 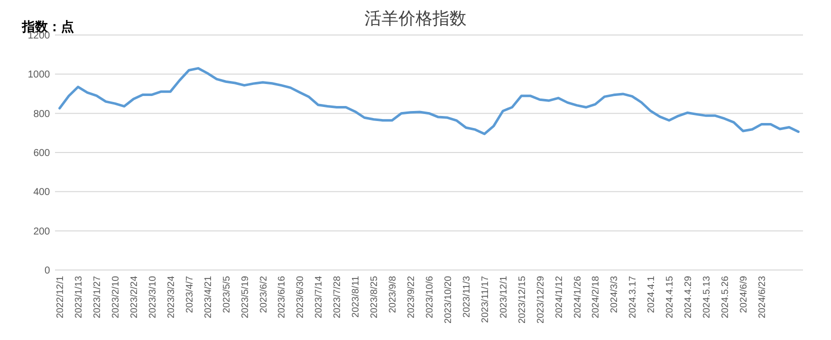 What do you see at coordinates (485, 299) in the screenshot?
I see `x-tick-label: 2023/11/17` at bounding box center [485, 299].